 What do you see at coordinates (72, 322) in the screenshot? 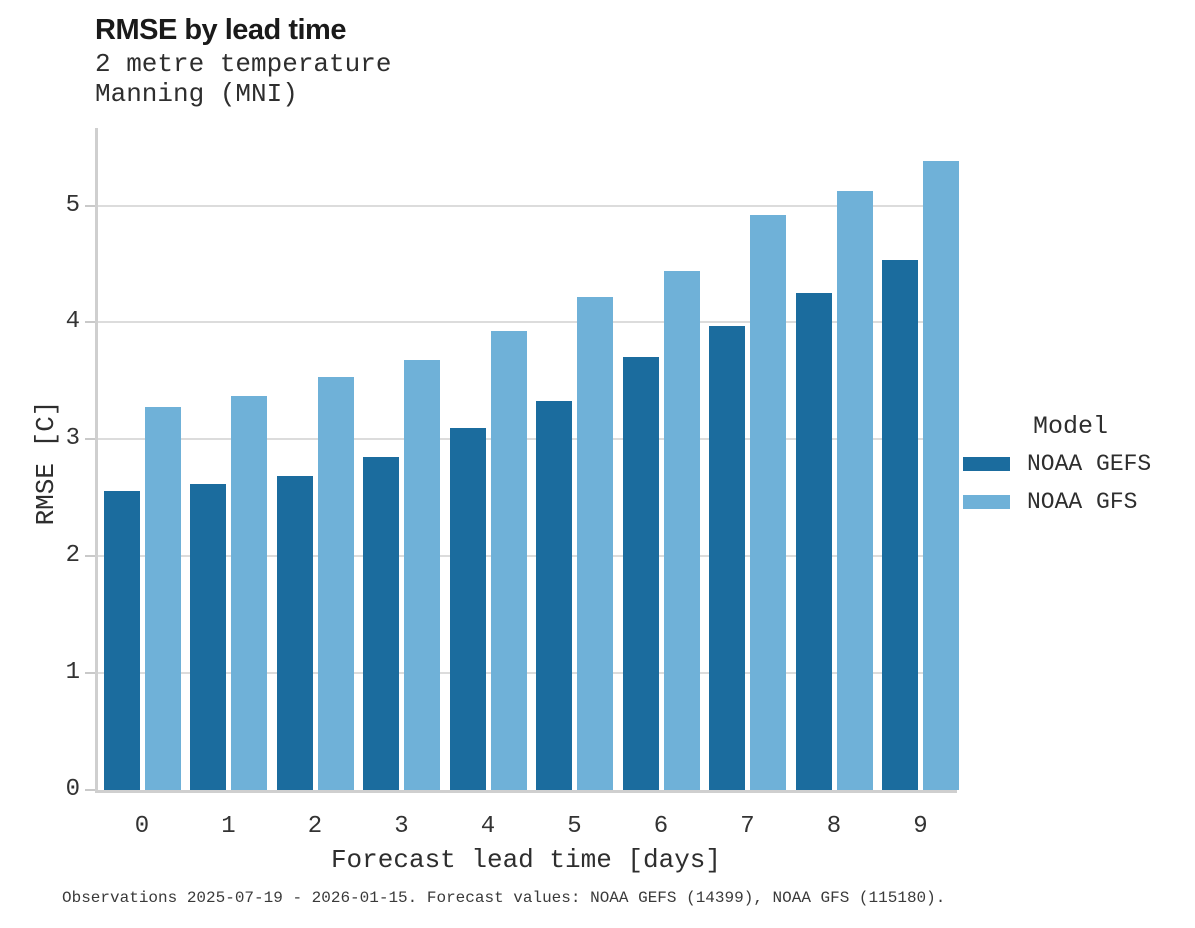
I see `y-tick-label-4: 4` at bounding box center [72, 322].